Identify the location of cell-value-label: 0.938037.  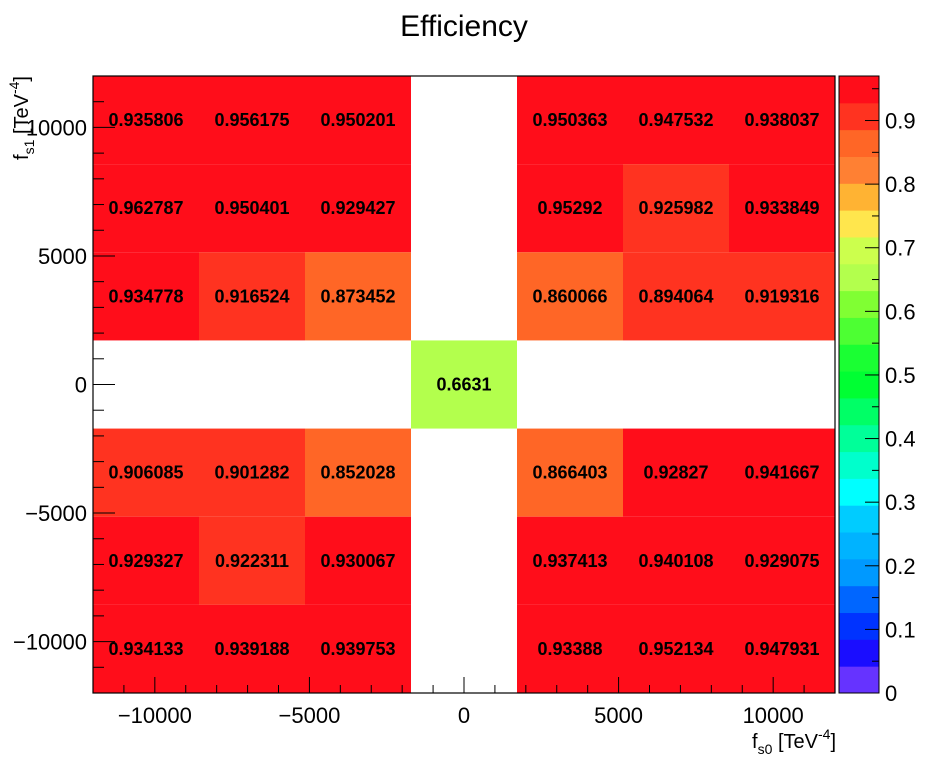
(781, 120).